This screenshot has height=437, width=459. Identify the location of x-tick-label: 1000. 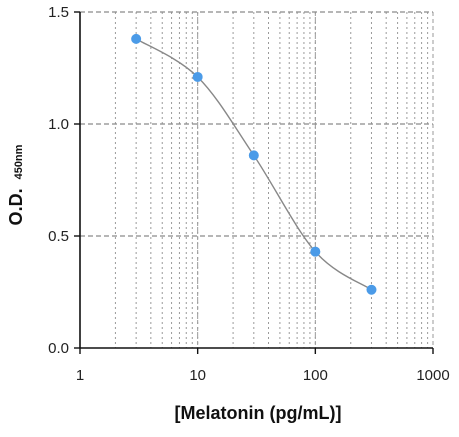
(432, 375).